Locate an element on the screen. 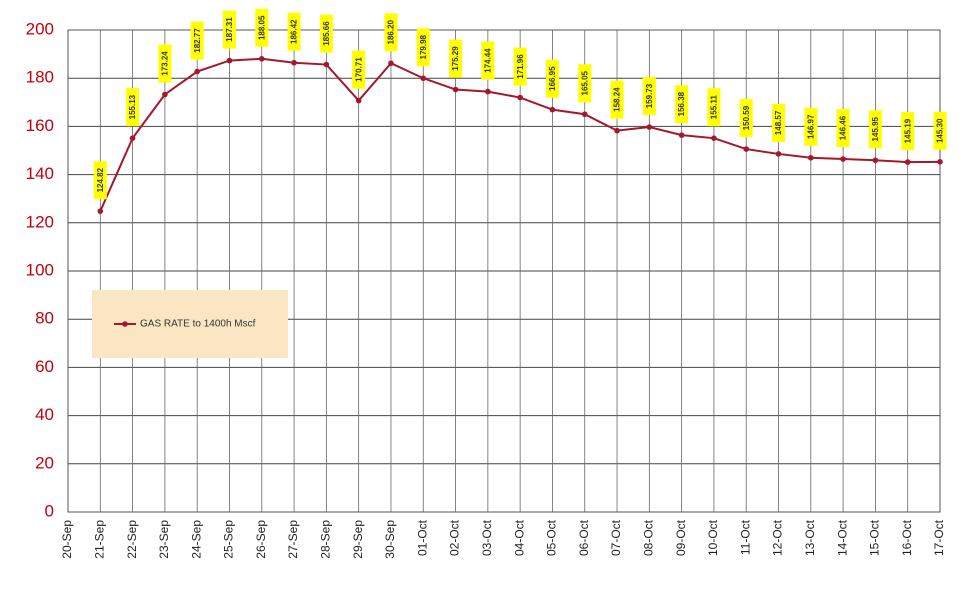 Image resolution: width=980 pixels, height=595 pixels. x-tick-label: 17-Oct is located at coordinates (939, 537).